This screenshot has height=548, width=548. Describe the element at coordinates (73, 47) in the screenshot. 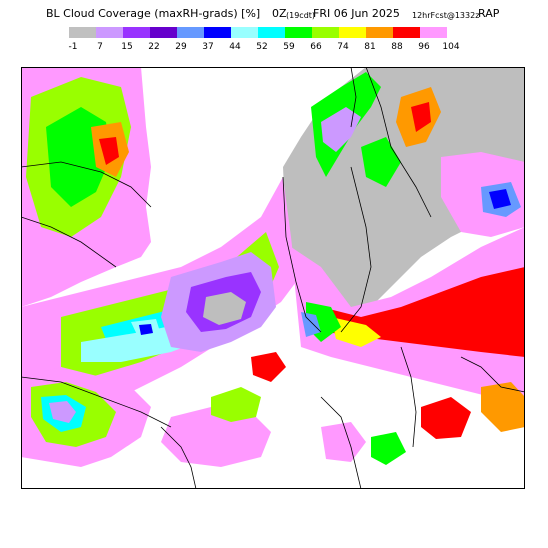

I see `legend-tick-label: -1` at that location.